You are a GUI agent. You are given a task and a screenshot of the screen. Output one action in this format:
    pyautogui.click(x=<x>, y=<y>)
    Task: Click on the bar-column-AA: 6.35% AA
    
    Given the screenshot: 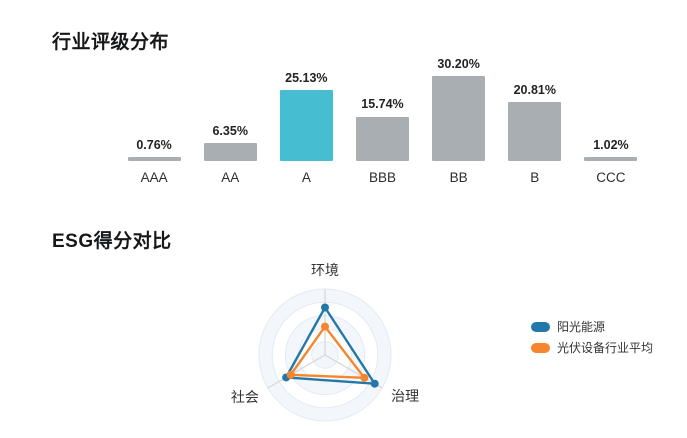 What is the action you would take?
    pyautogui.click(x=230, y=122)
    